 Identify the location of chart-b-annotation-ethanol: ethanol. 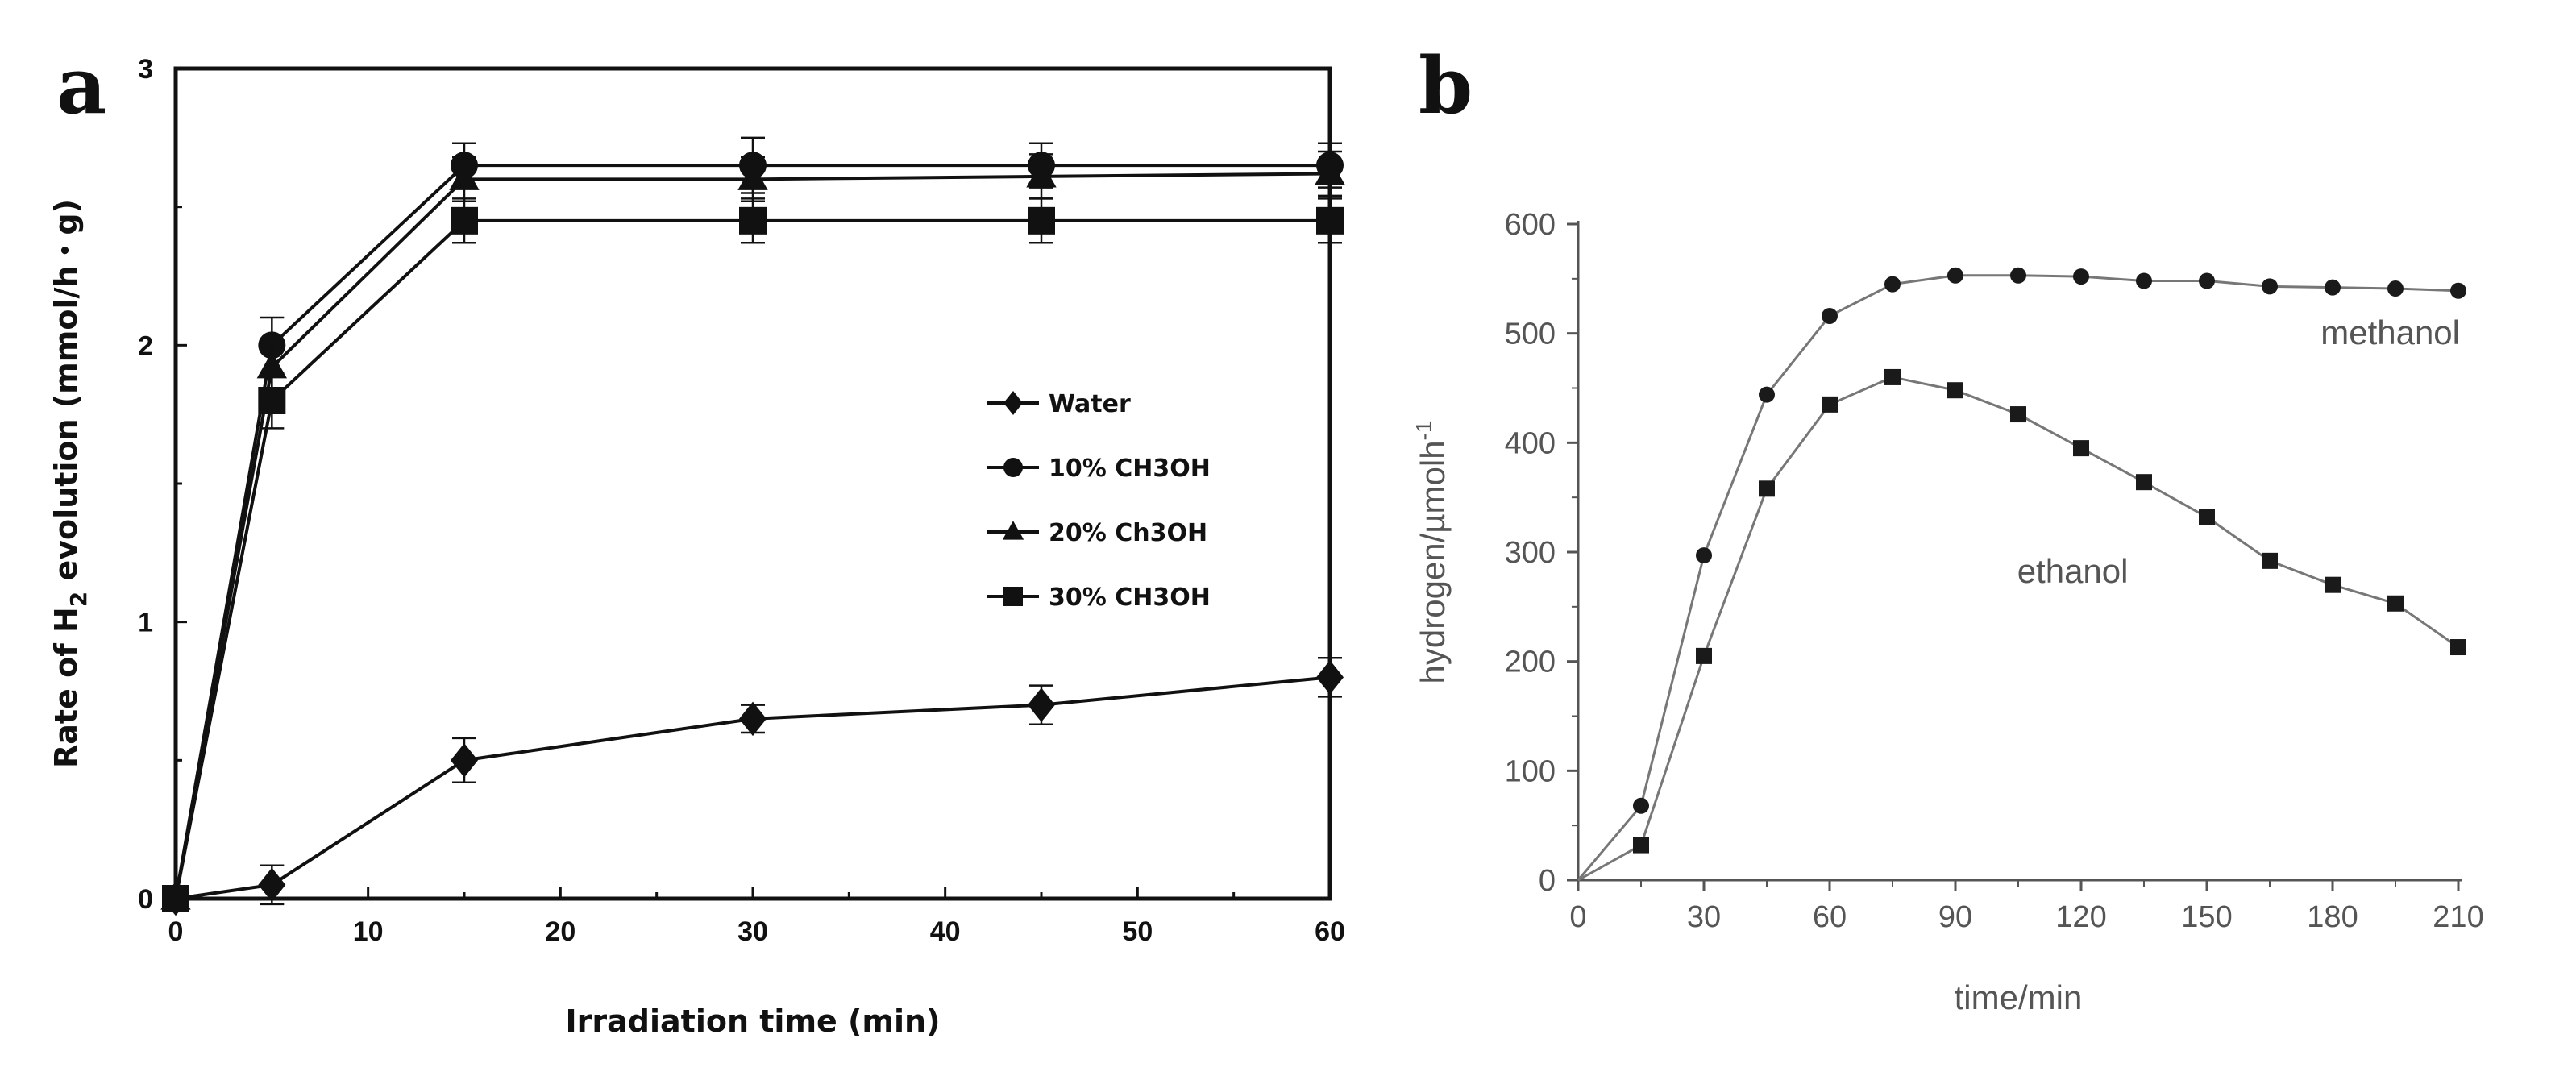
(2073, 571).